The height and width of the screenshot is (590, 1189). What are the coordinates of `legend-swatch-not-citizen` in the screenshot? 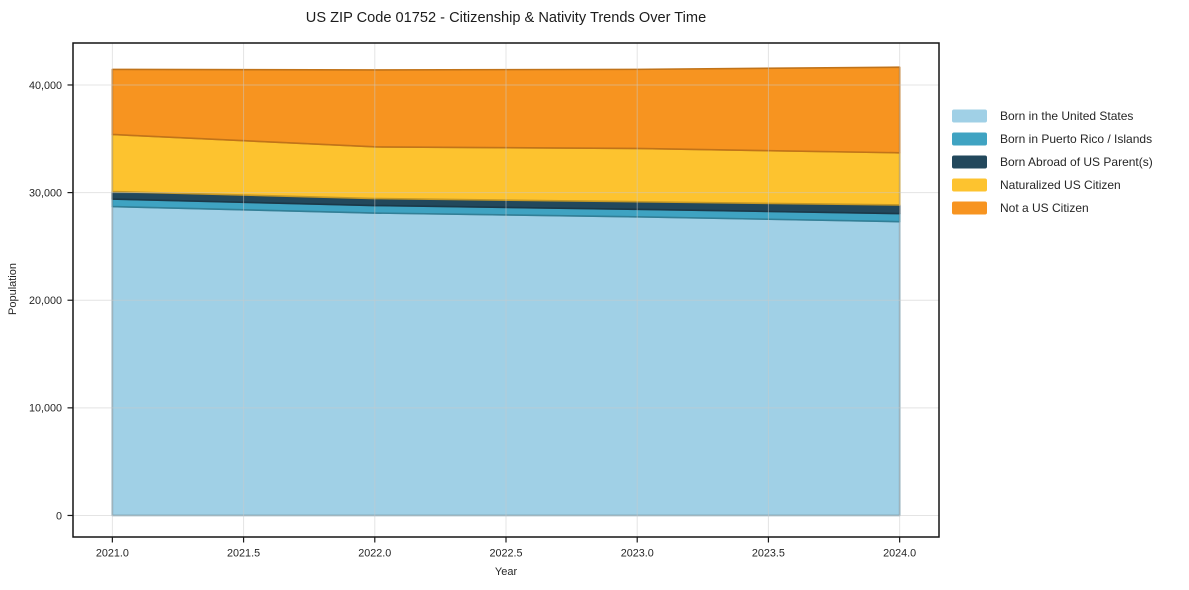 It's located at (969, 208).